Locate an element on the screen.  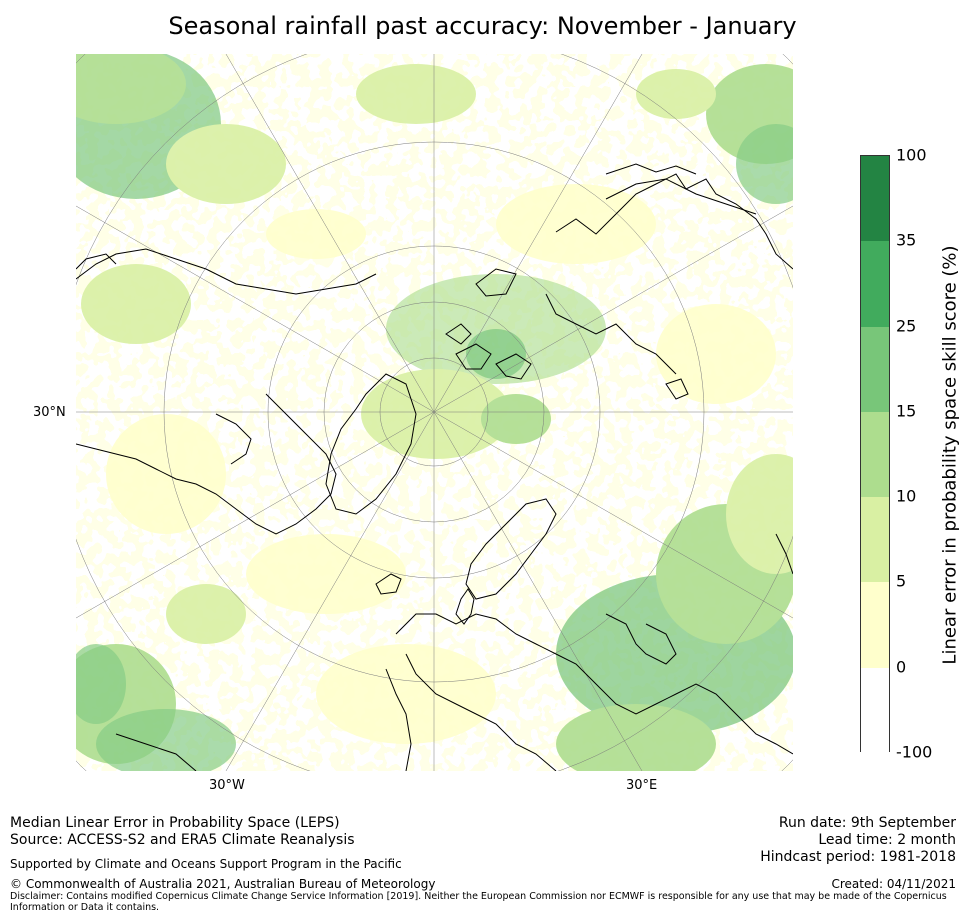
colorbar-tick-label: -100 is located at coordinates (914, 752).